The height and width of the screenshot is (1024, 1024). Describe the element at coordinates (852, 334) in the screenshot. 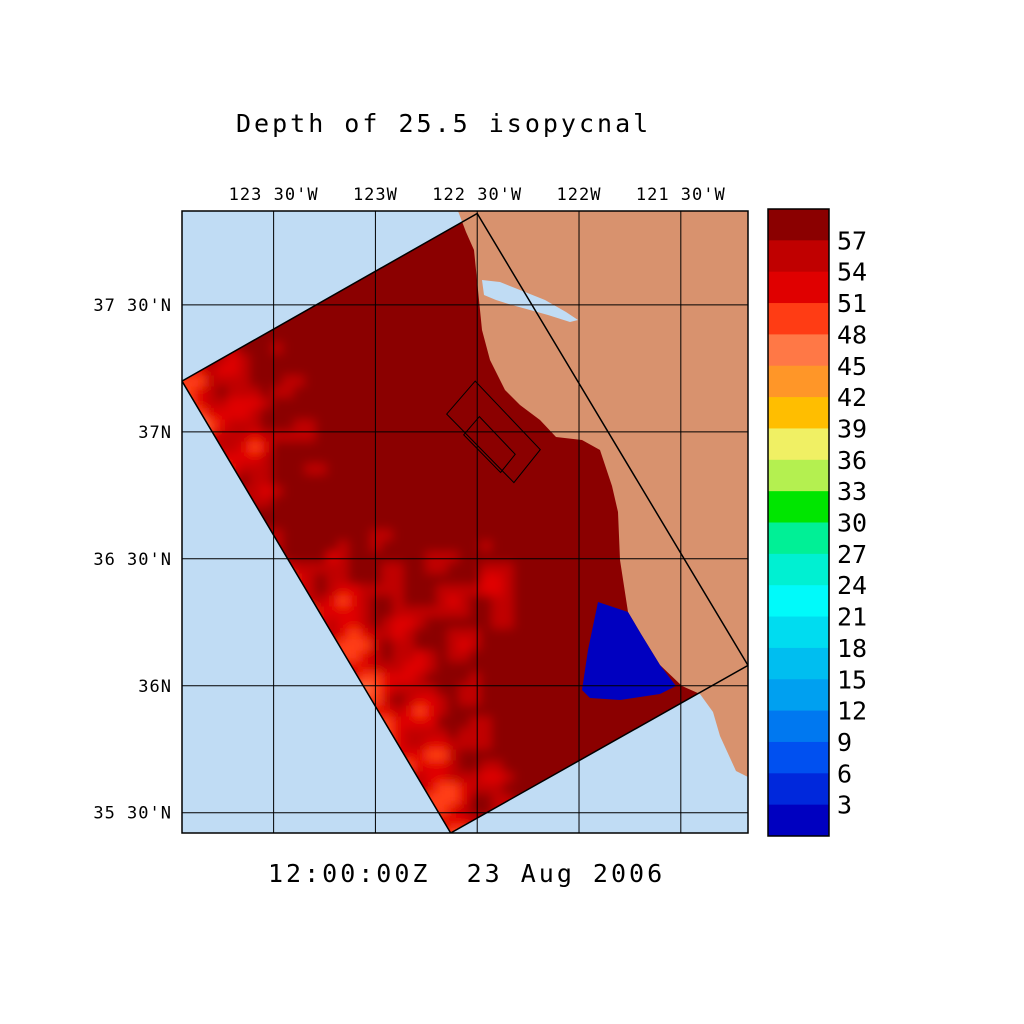

I see `colorbar-label: 48` at that location.